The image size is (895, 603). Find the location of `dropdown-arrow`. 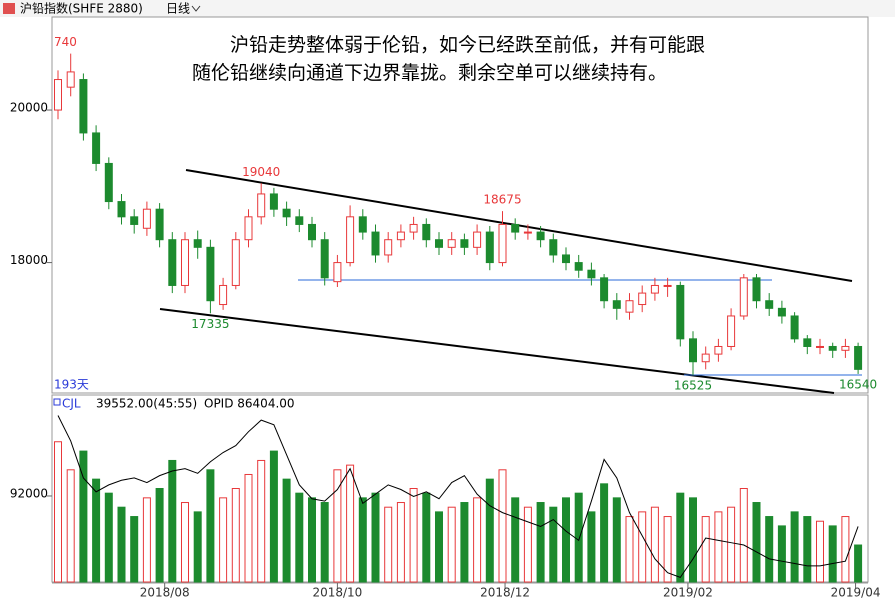

dropdown-arrow is located at coordinates (196, 8).